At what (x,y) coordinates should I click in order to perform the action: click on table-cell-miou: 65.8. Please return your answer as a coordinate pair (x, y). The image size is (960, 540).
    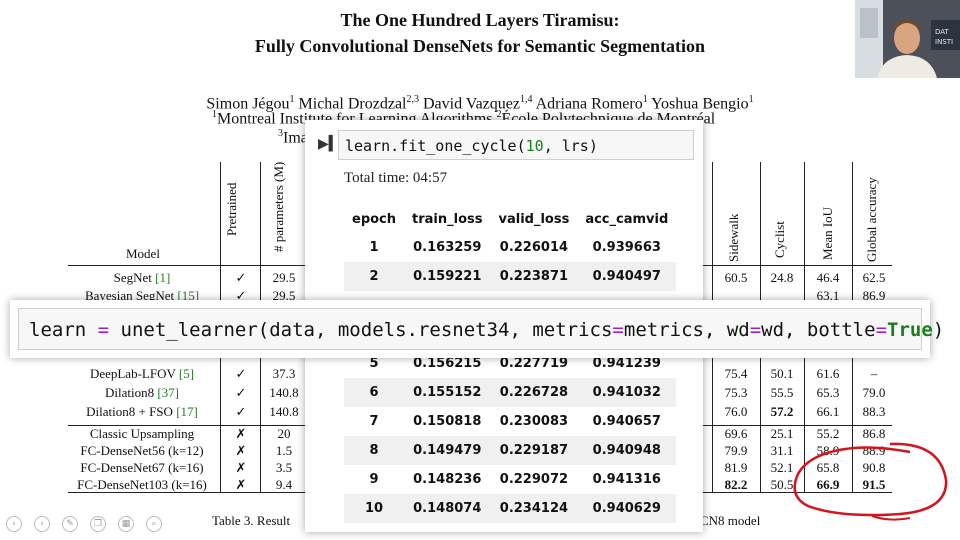
    Looking at the image, I should click on (828, 467).